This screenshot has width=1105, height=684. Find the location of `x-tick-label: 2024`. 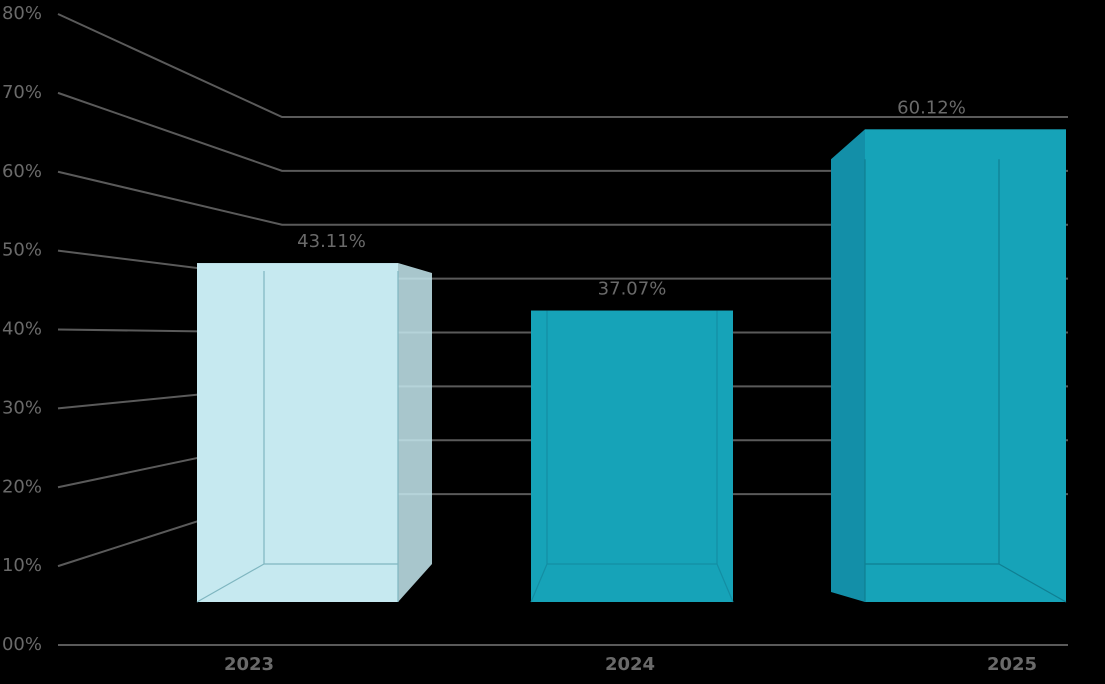

x-tick-label: 2024 is located at coordinates (630, 664).